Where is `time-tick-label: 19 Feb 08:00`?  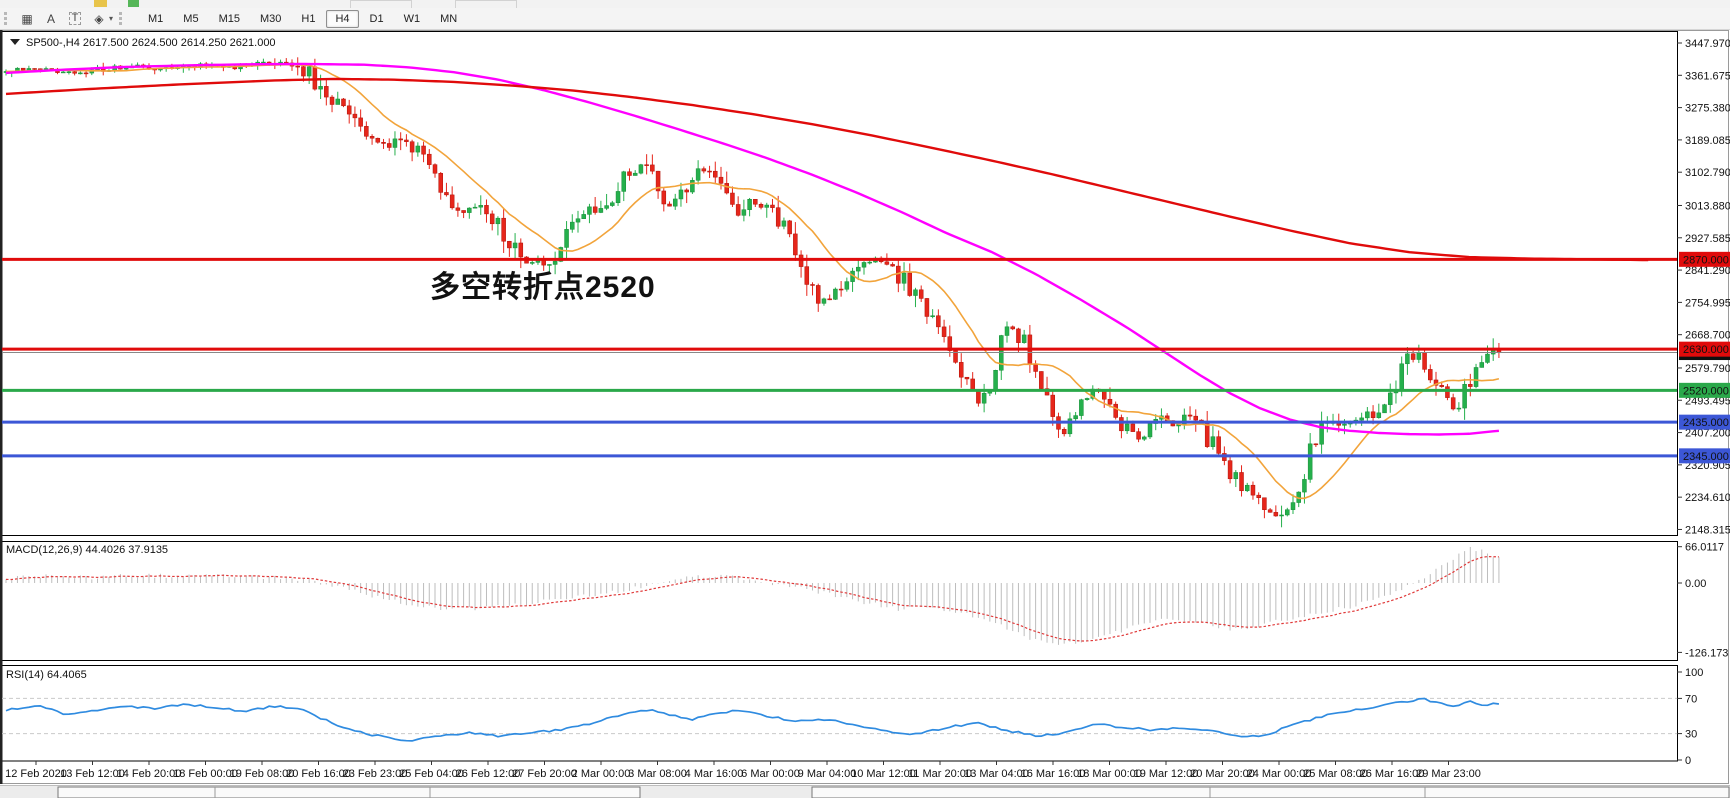 time-tick-label: 19 Feb 08:00 is located at coordinates (262, 774).